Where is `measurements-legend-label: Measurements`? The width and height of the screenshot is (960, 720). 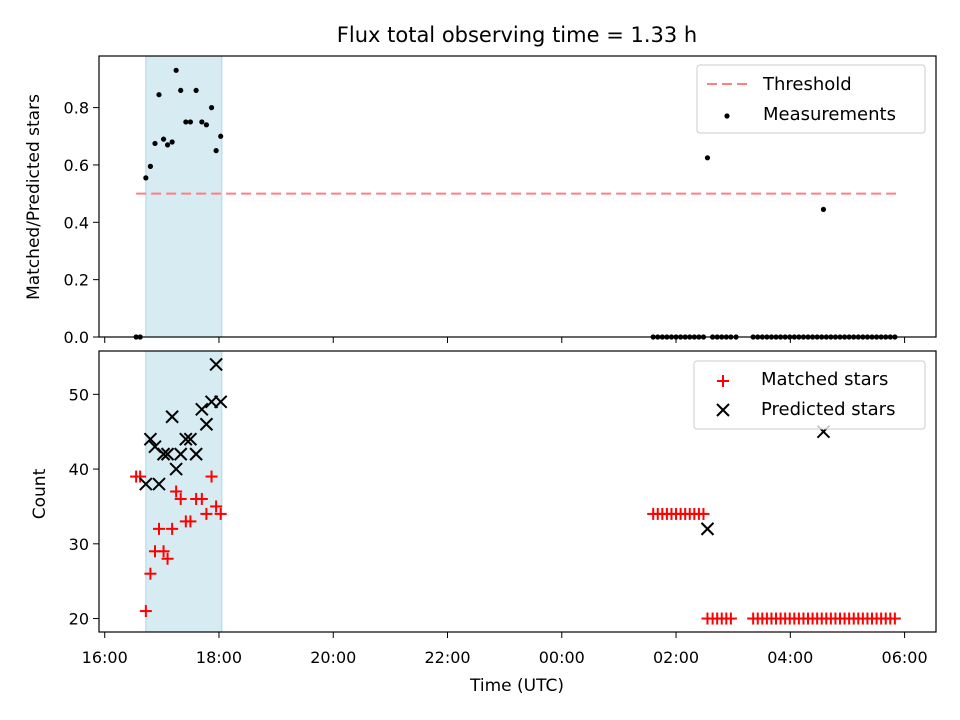
measurements-legend-label: Measurements is located at coordinates (829, 114).